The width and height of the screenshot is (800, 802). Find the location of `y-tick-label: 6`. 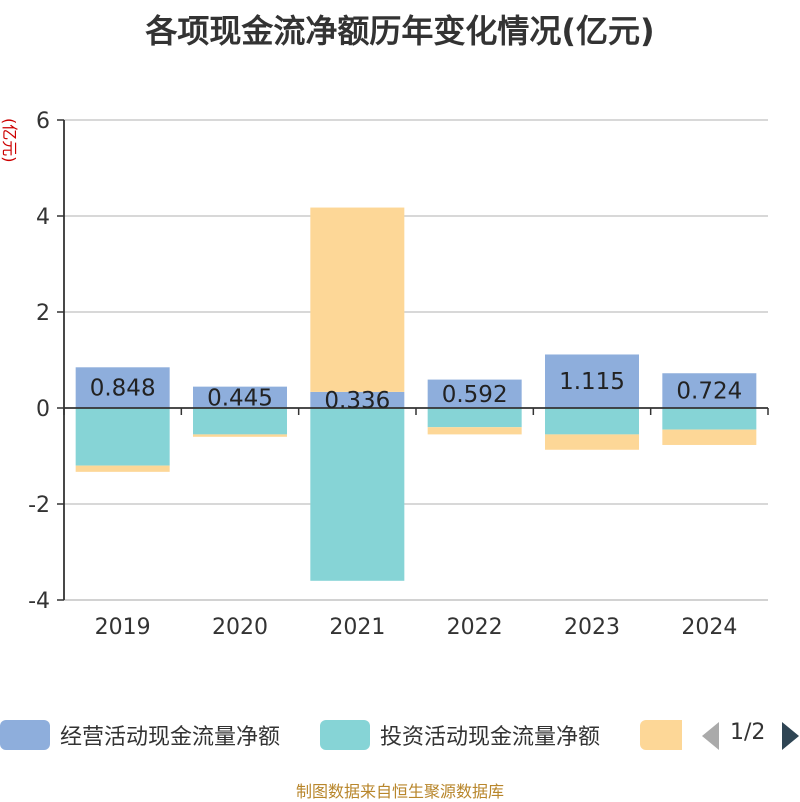

y-tick-label: 6 is located at coordinates (43, 121).